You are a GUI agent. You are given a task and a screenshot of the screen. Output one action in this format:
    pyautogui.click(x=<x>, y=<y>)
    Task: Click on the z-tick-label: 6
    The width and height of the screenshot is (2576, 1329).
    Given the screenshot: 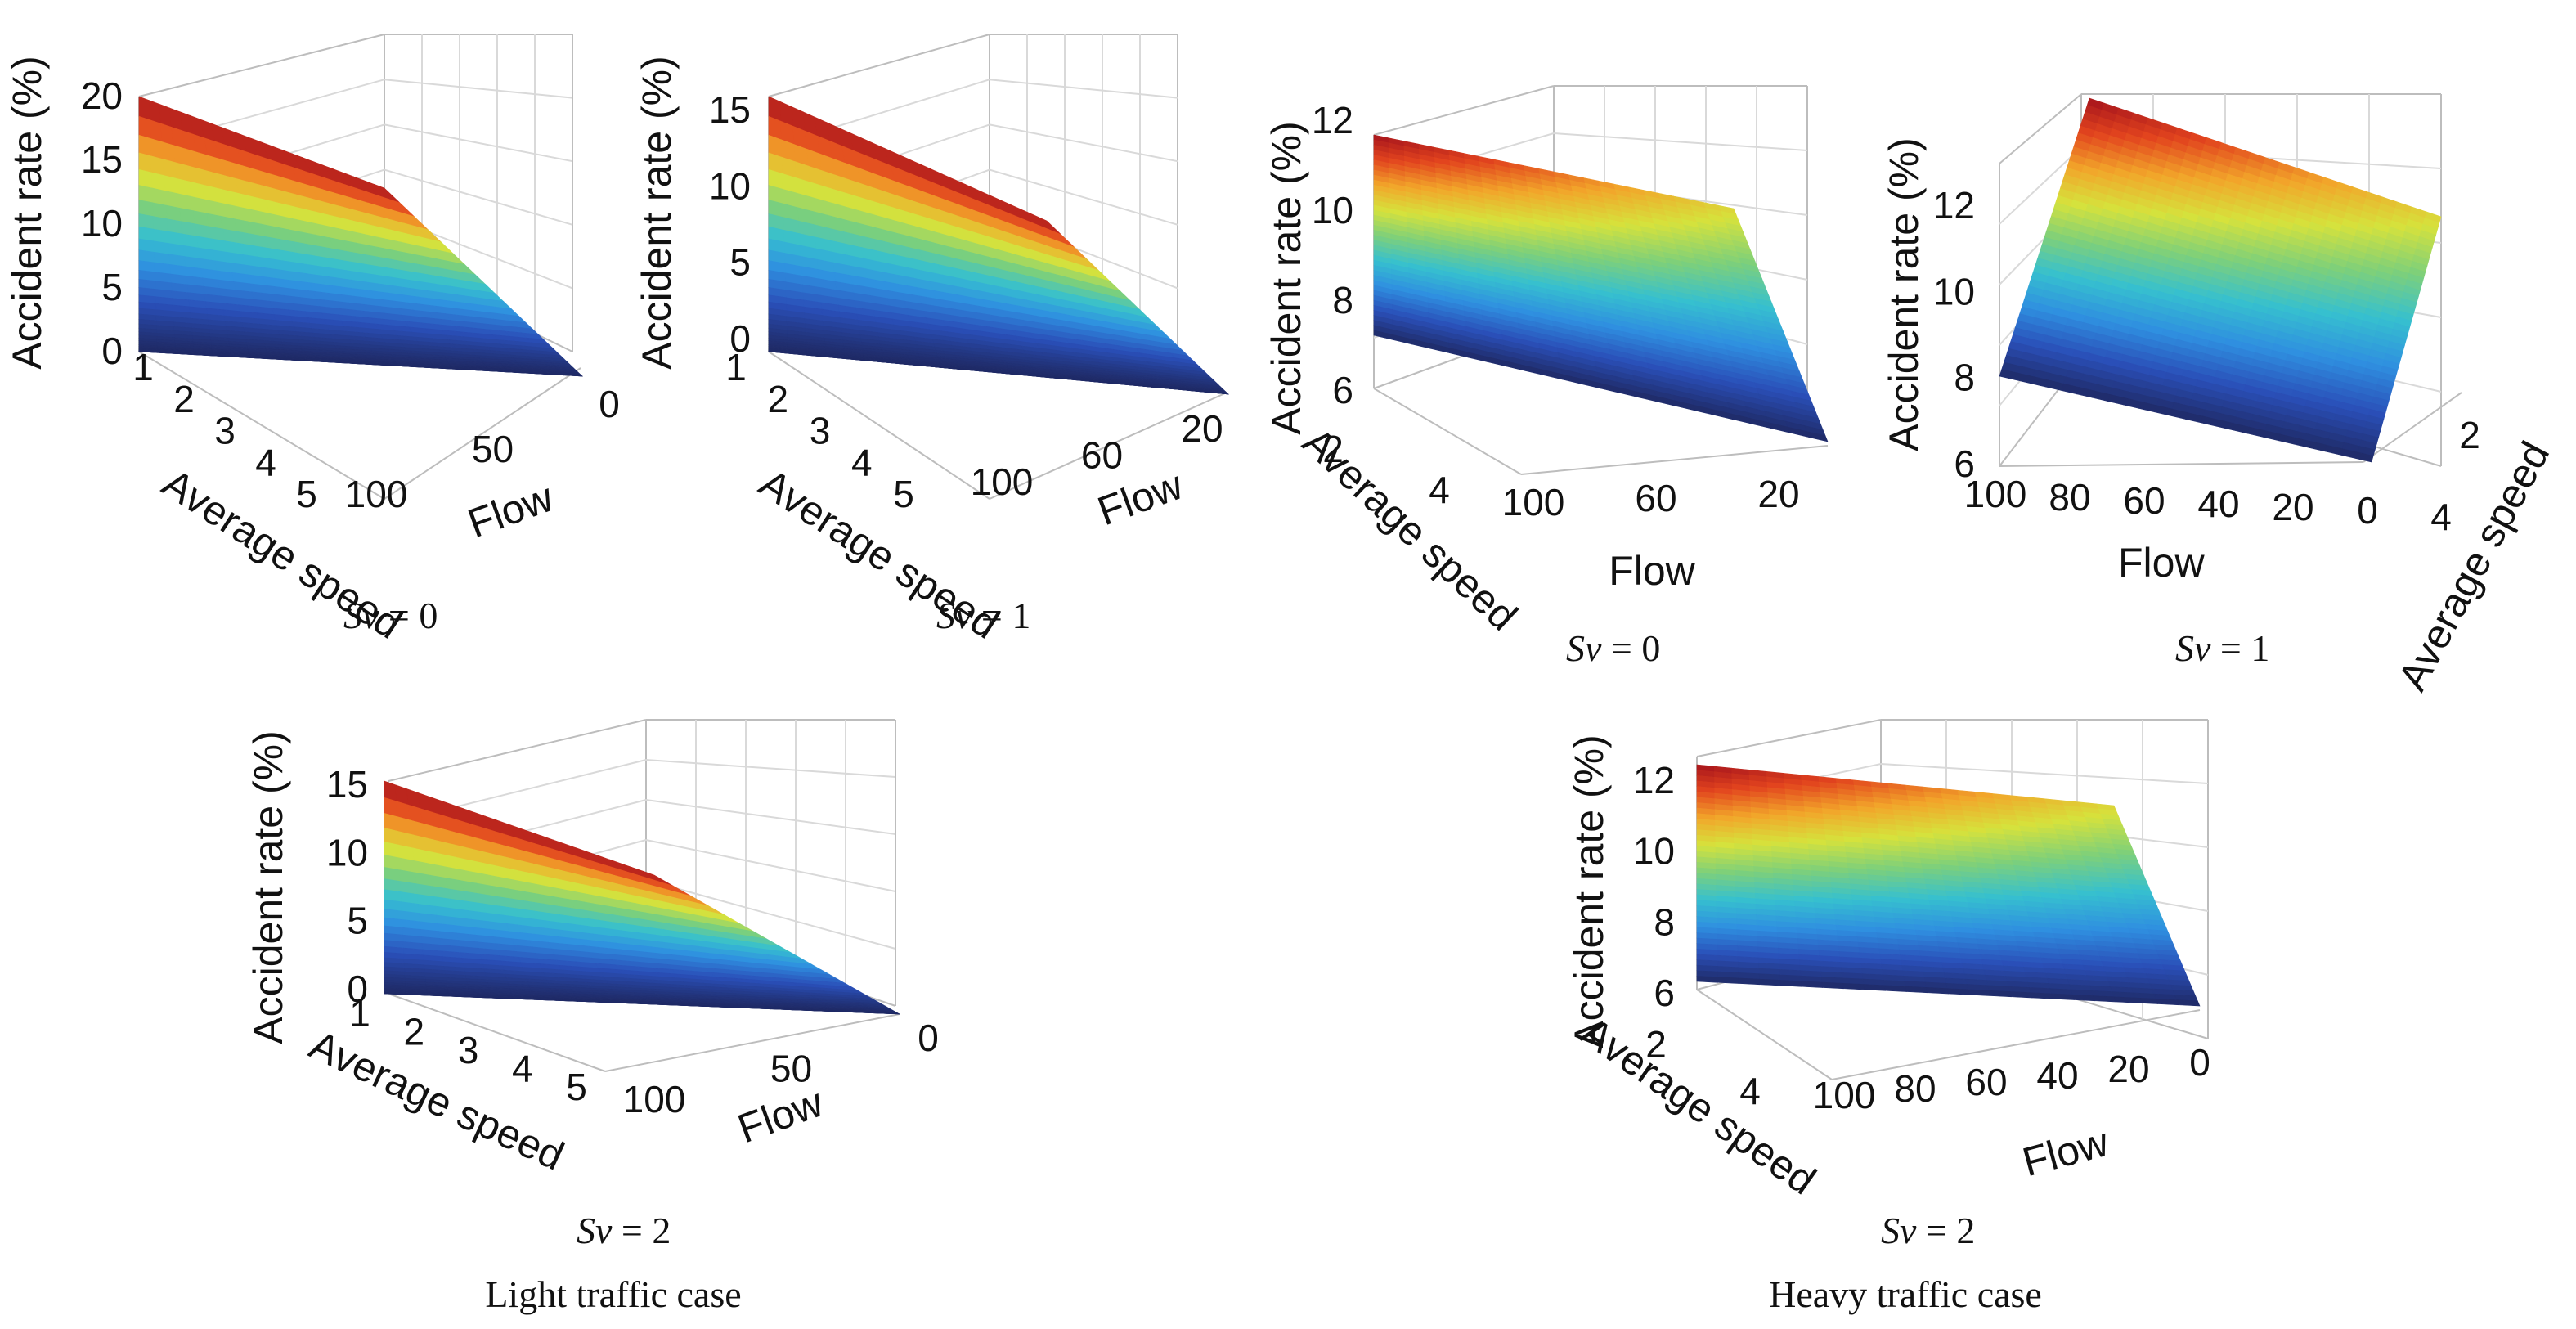 What is the action you would take?
    pyautogui.click(x=1343, y=390)
    